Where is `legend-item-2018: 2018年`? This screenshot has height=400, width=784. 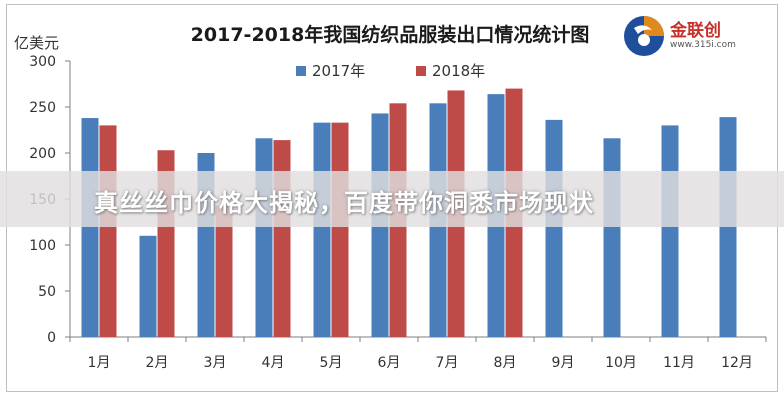
legend-item-2018: 2018年 is located at coordinates (450, 70).